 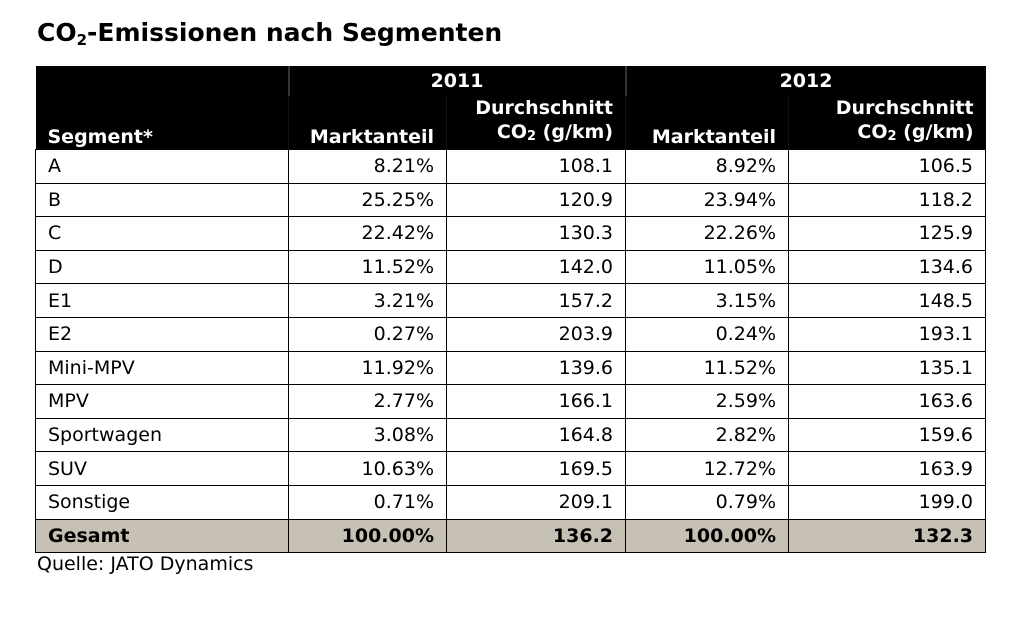 I want to click on co2-2011-cell: 142.0, so click(x=536, y=267).